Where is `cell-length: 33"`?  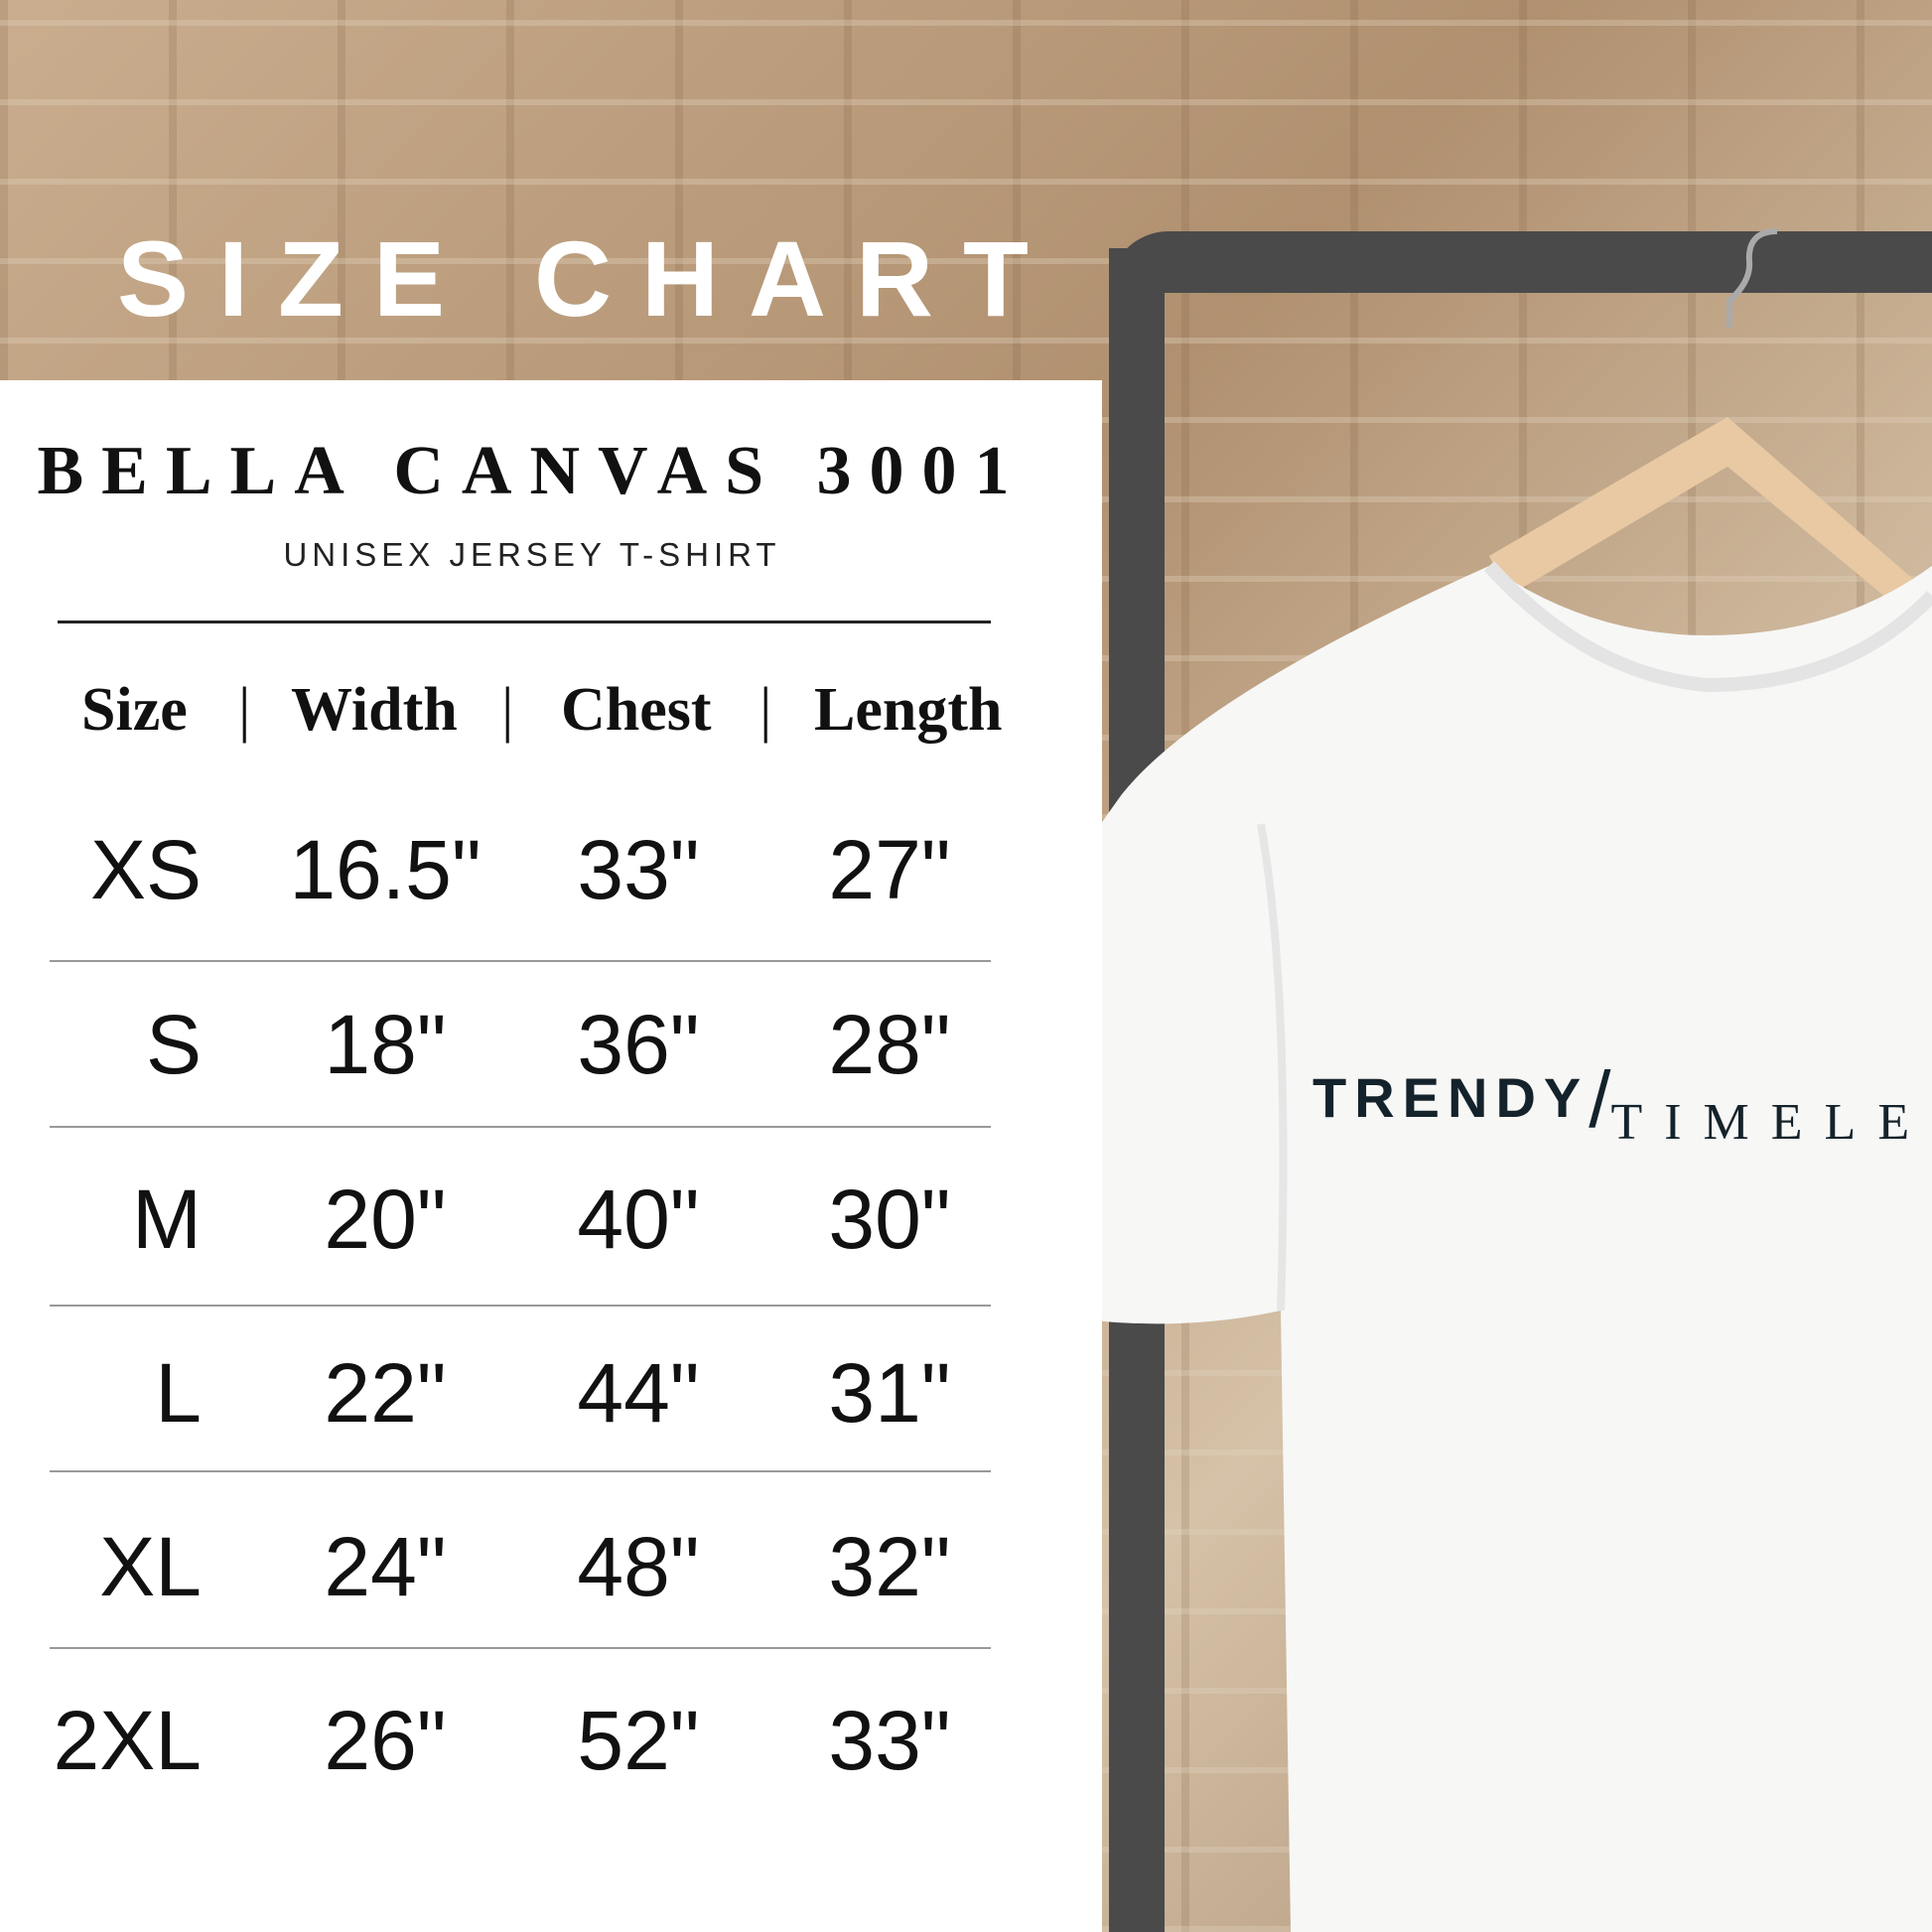 cell-length: 33" is located at coordinates (890, 1741).